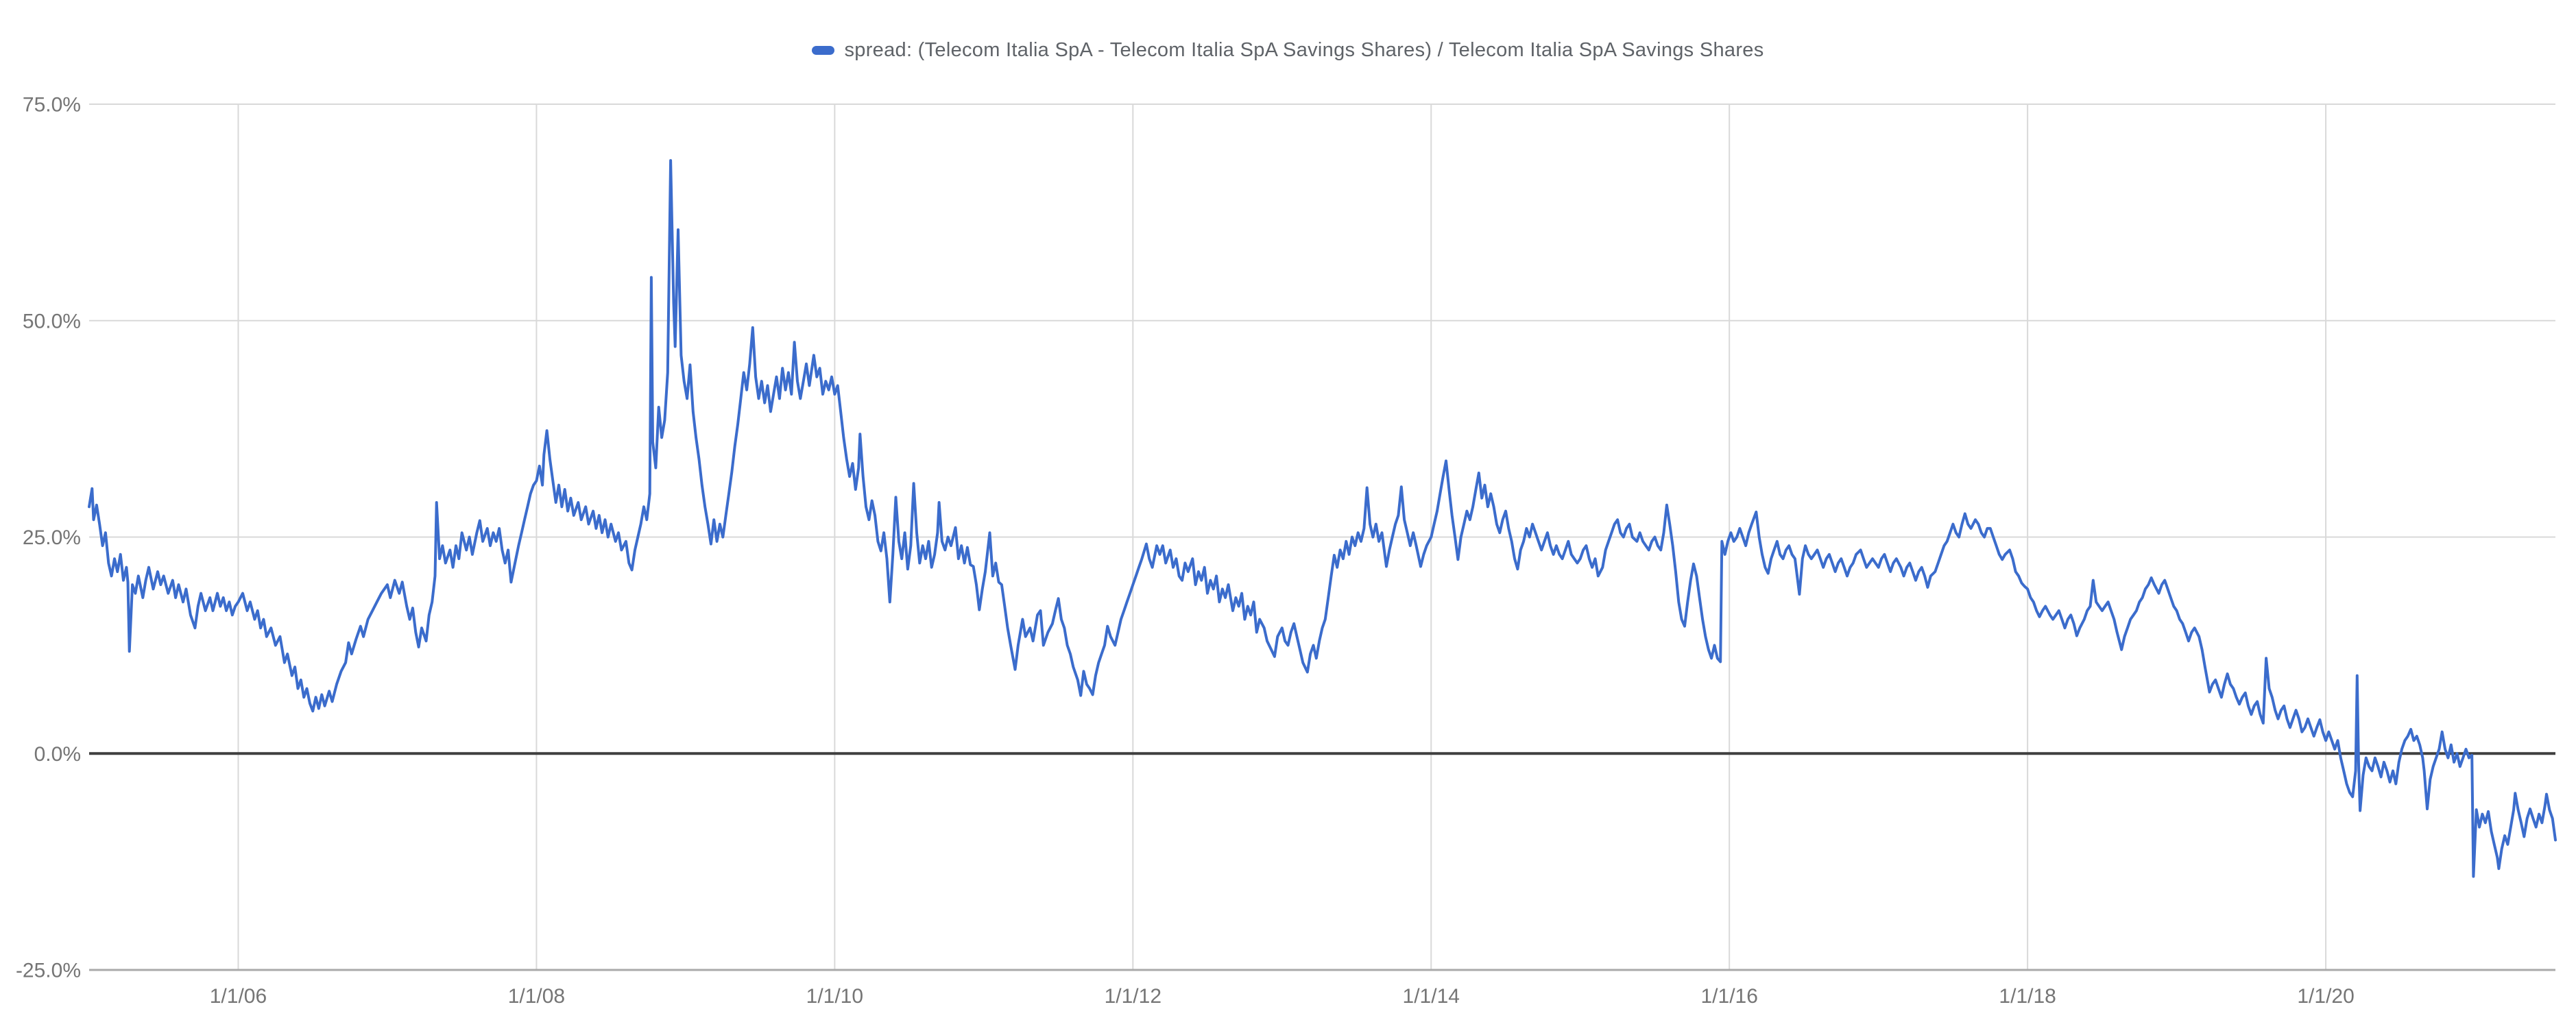 The height and width of the screenshot is (1033, 2576). I want to click on y-tick-label: 50.0%, so click(52, 321).